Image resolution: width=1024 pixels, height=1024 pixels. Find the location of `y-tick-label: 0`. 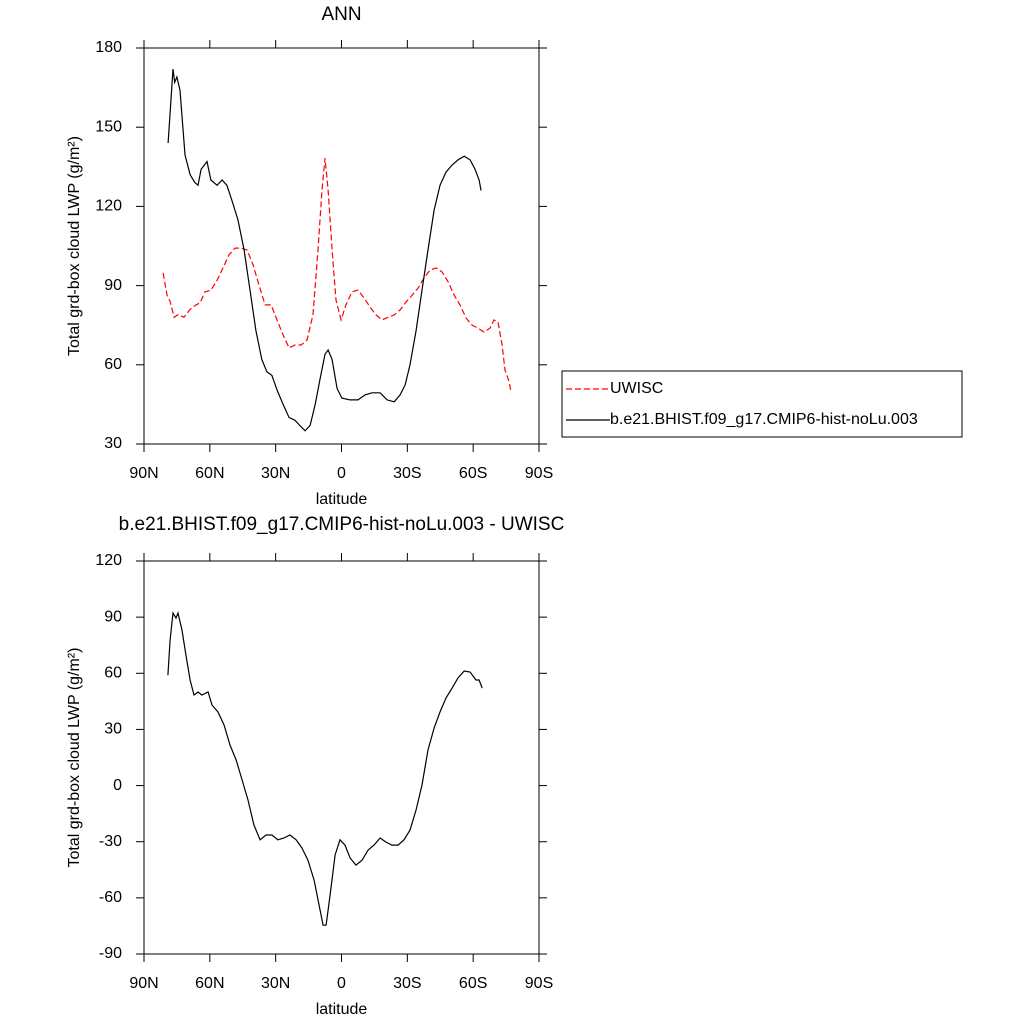

y-tick-label: 0 is located at coordinates (117, 785).